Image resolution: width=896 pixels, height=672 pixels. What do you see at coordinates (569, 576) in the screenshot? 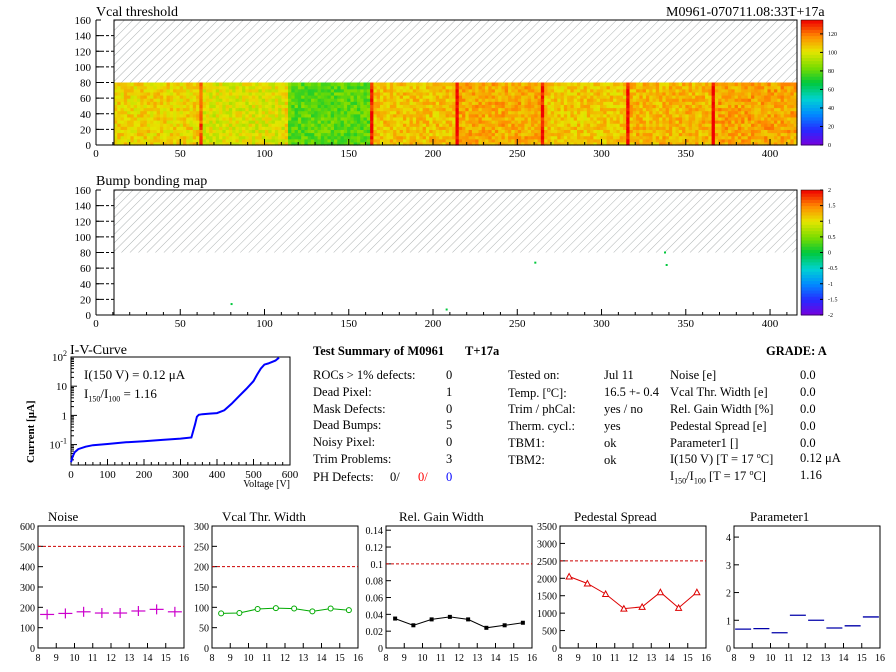
I see `data-point` at bounding box center [569, 576].